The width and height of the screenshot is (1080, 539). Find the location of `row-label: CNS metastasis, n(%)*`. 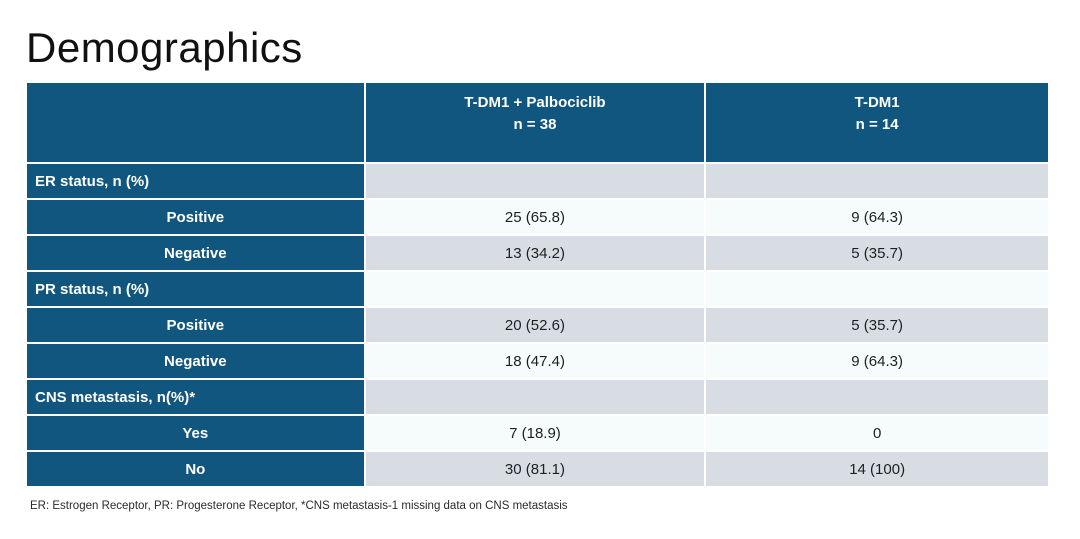

row-label: CNS metastasis, n(%)* is located at coordinates (195, 397).